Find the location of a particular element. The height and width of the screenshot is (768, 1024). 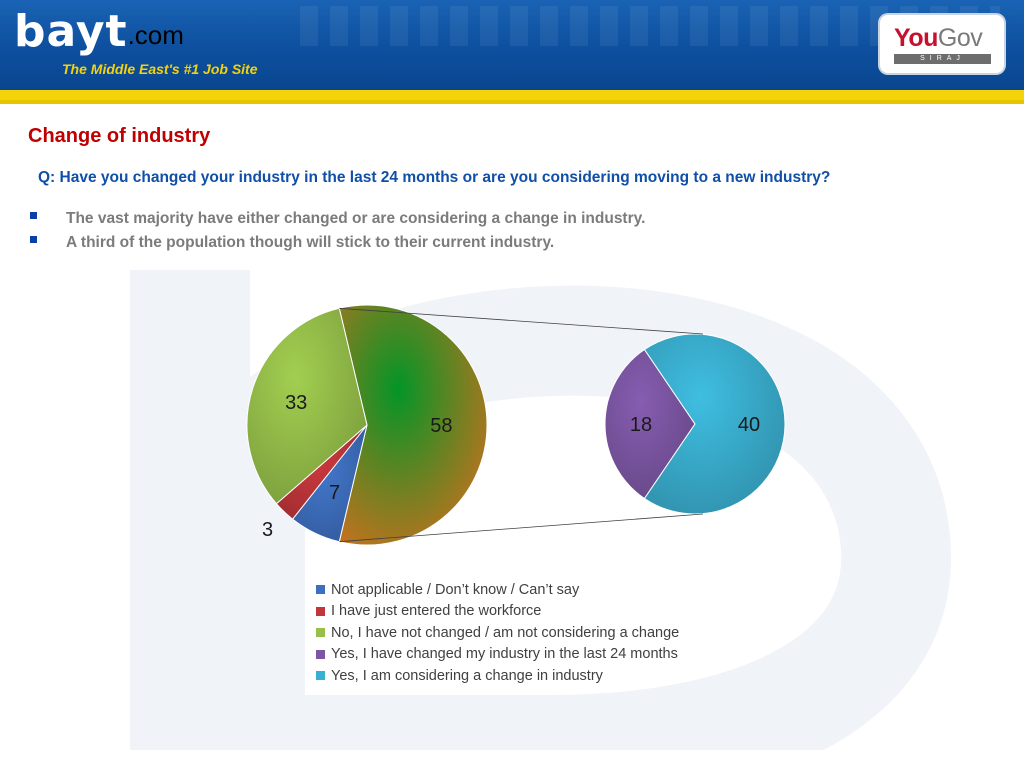

data-label-breakout-yes-i-have-changed-my-industry-in-the-last-24-months: 18 is located at coordinates (641, 425).